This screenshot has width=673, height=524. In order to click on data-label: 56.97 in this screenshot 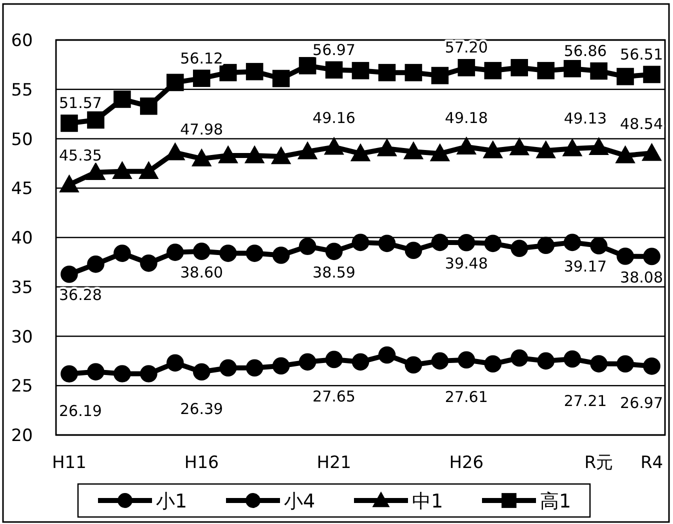, I will do `click(334, 49)`.